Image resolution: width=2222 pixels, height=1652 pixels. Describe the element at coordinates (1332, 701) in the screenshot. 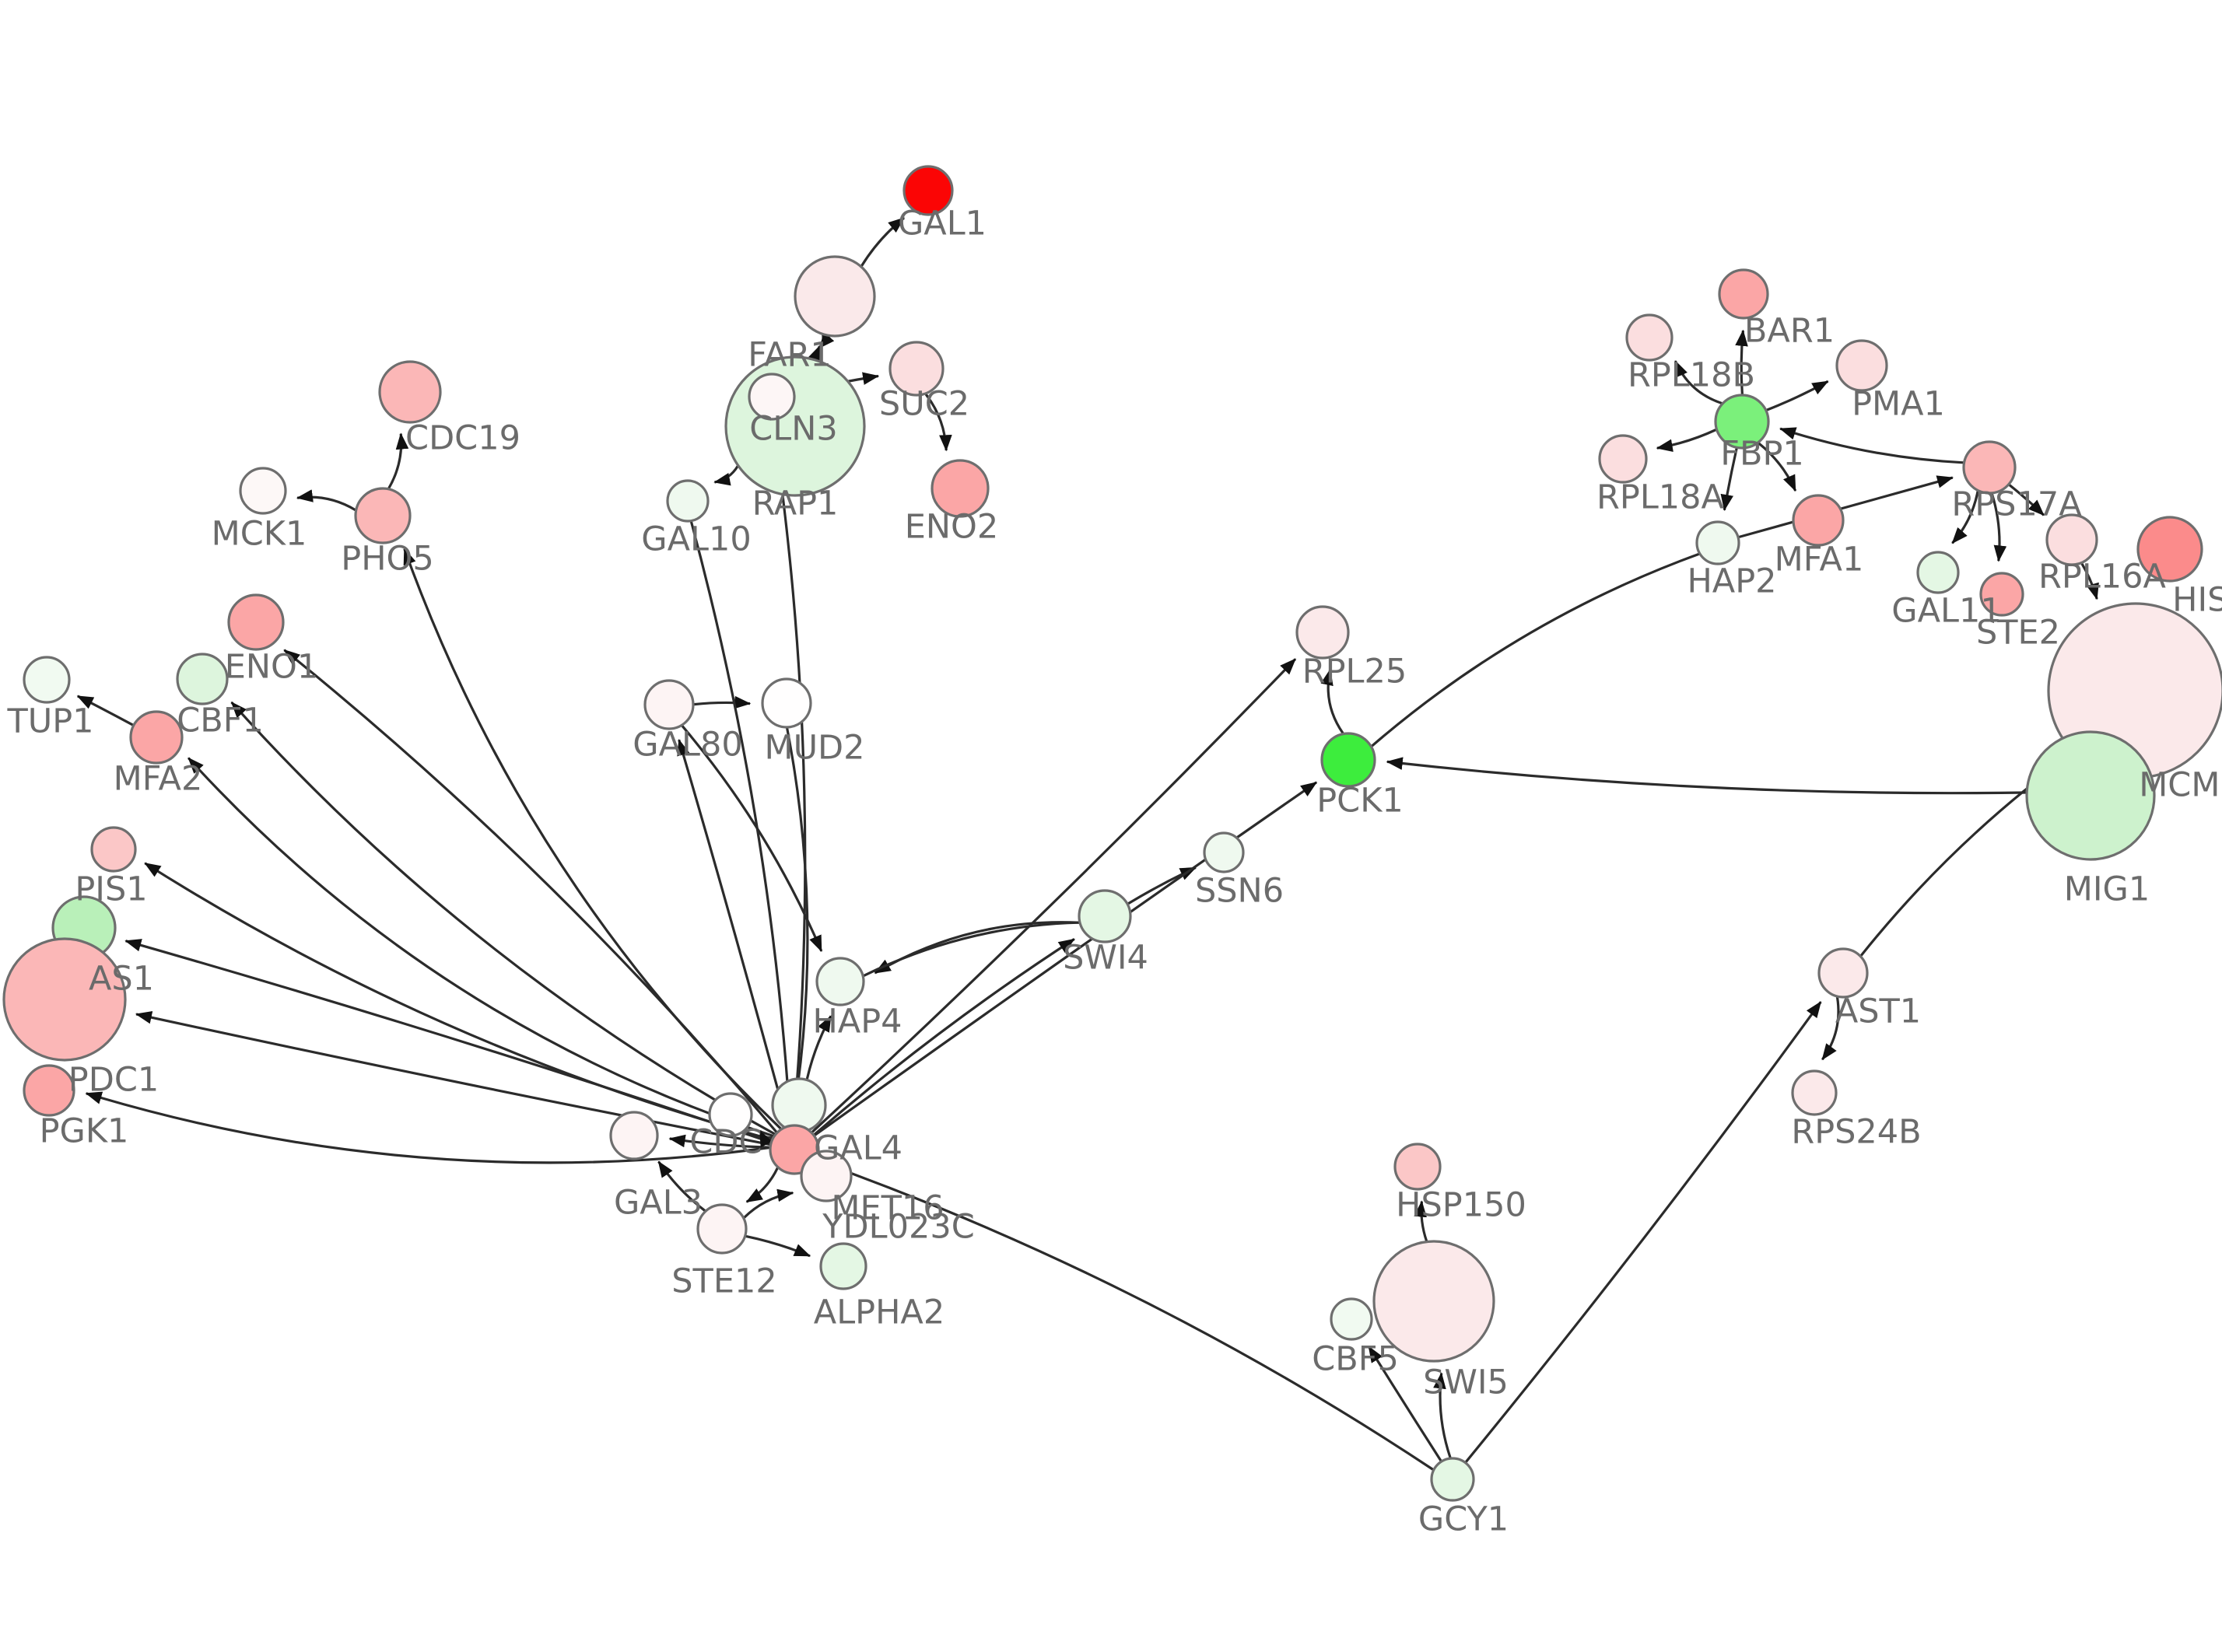

I see `edge-pck1-to-rpl25` at that location.